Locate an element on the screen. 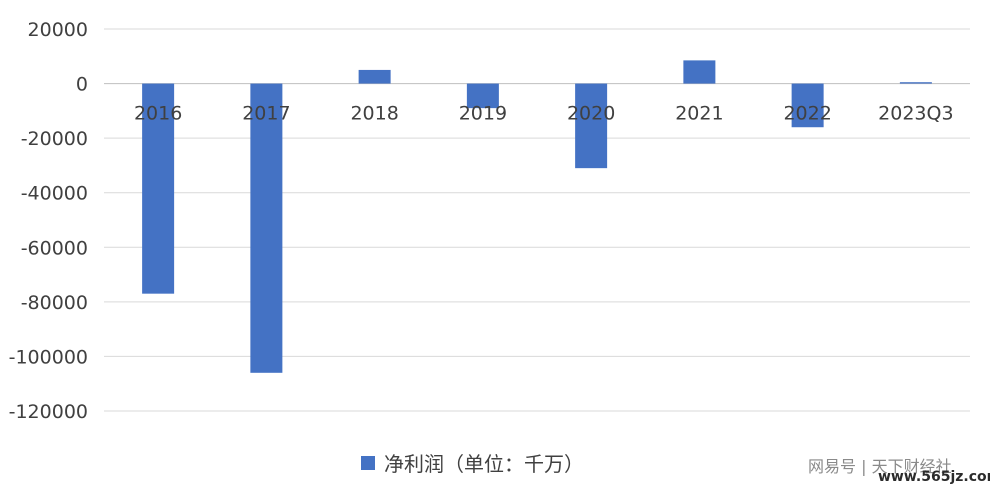 The image size is (990, 488). bar-2018 is located at coordinates (374, 76).